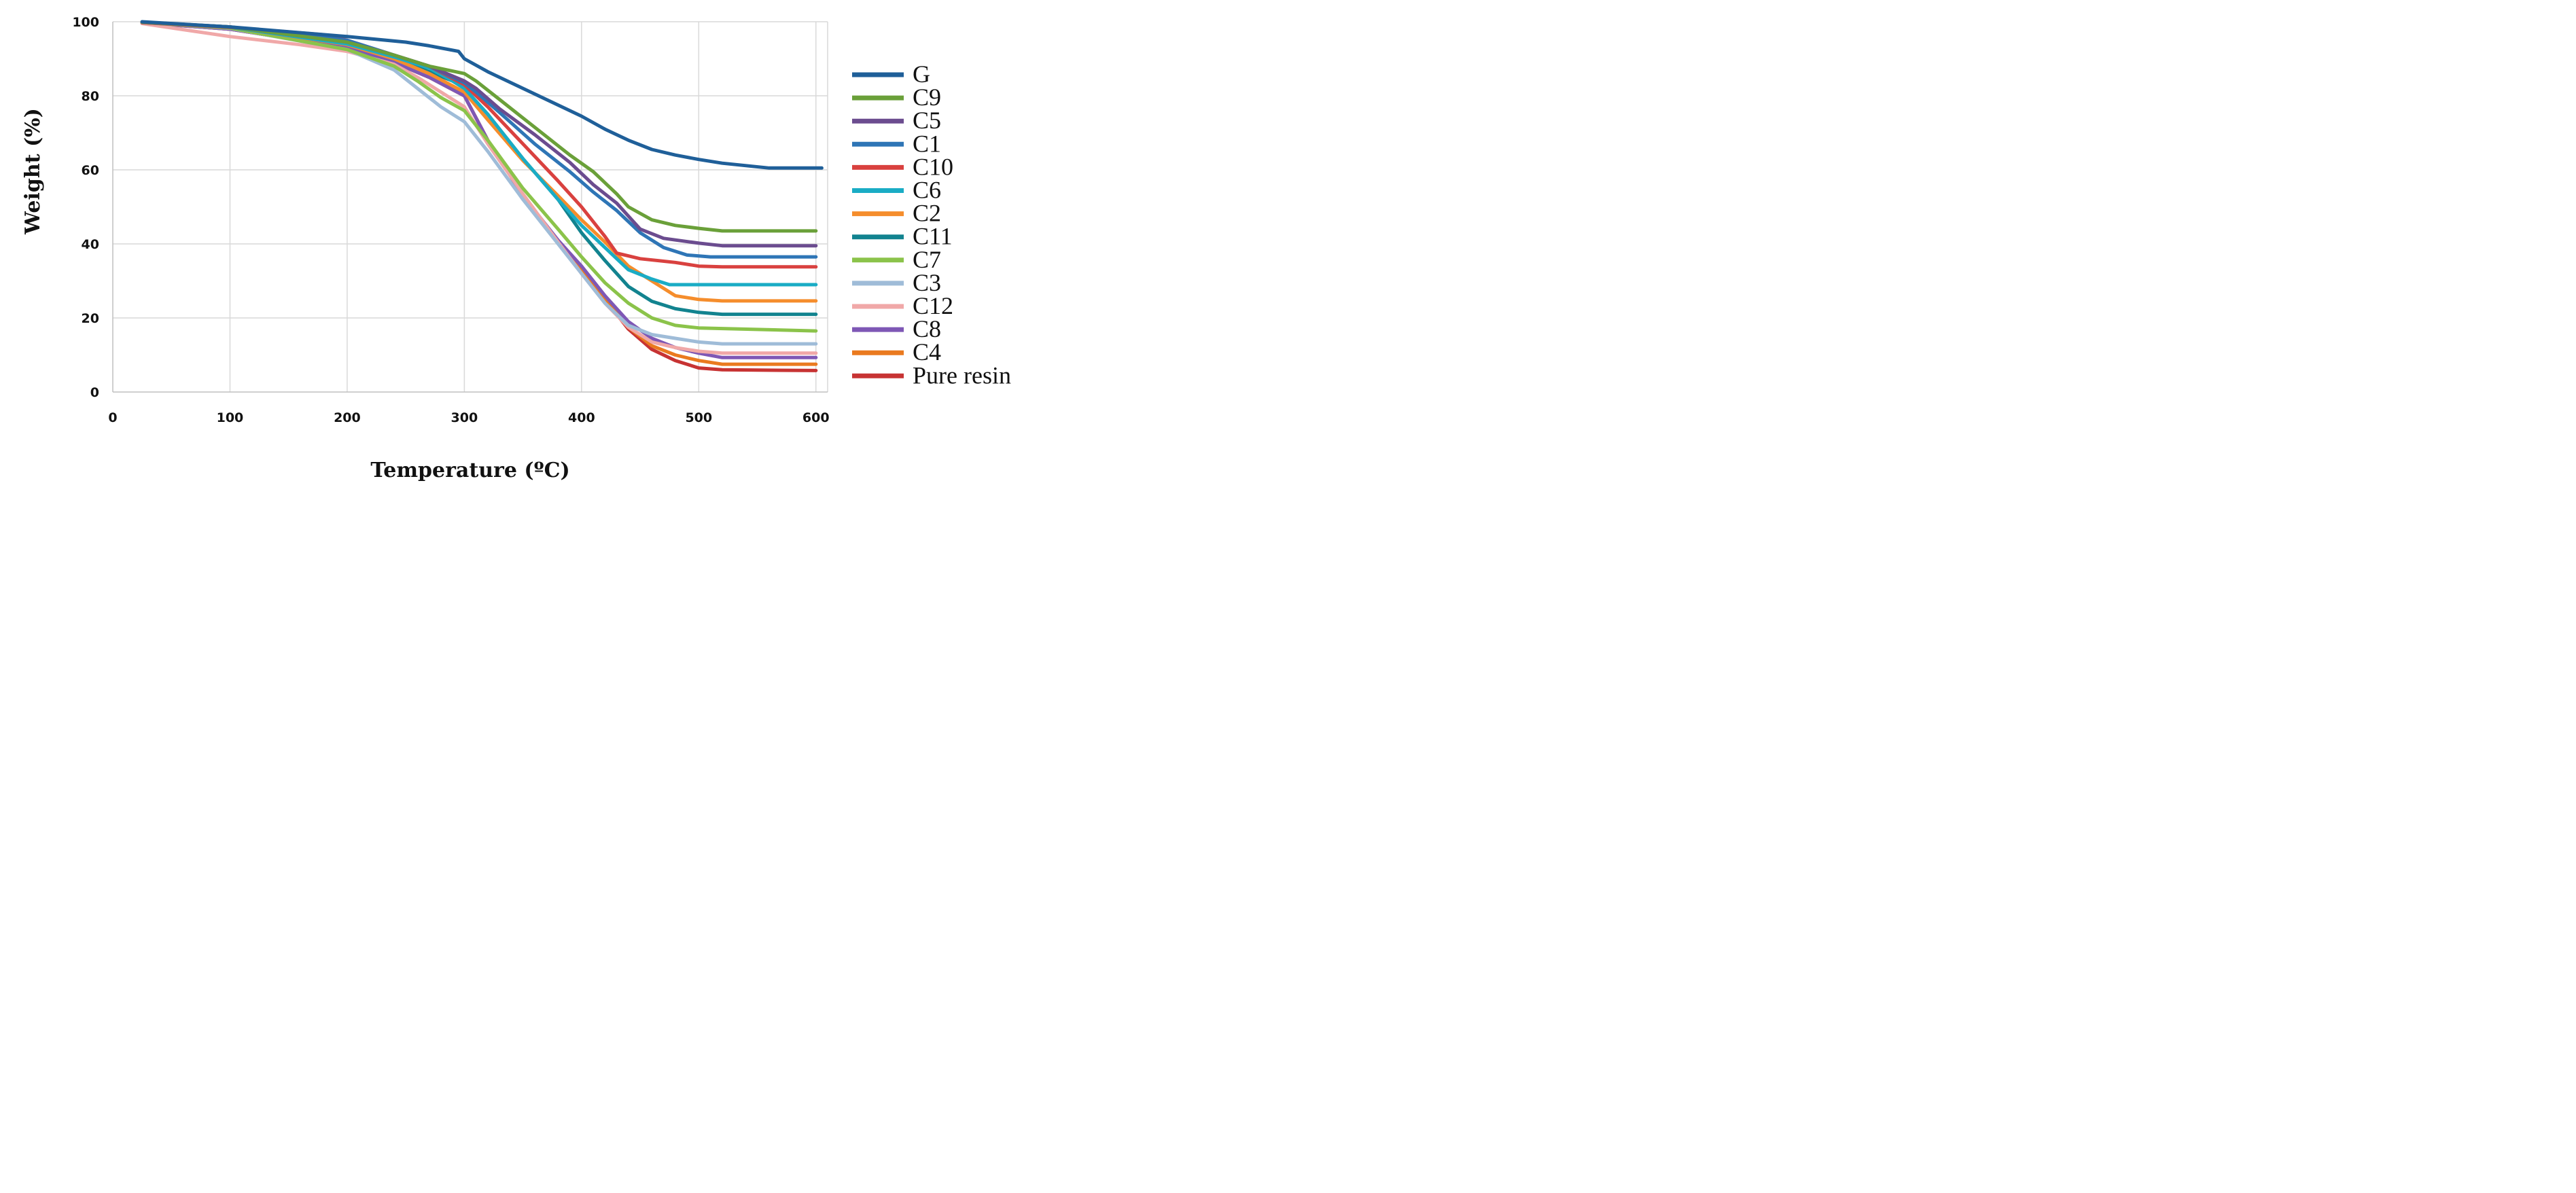  What do you see at coordinates (816, 417) in the screenshot?
I see `x-tick-label: 600` at bounding box center [816, 417].